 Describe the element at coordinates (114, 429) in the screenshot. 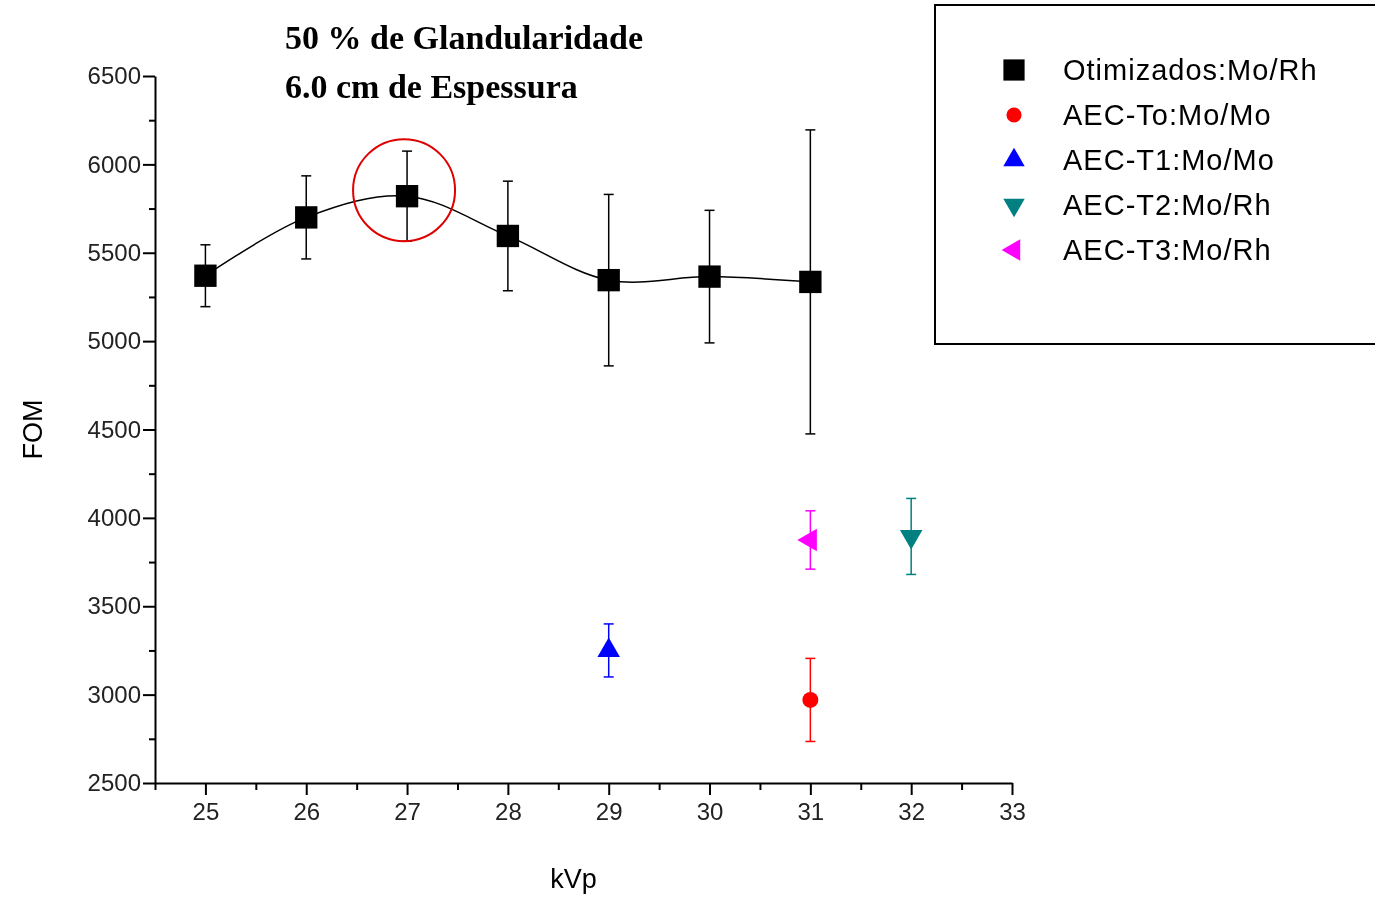

I see `y-tick-label: 4500` at that location.